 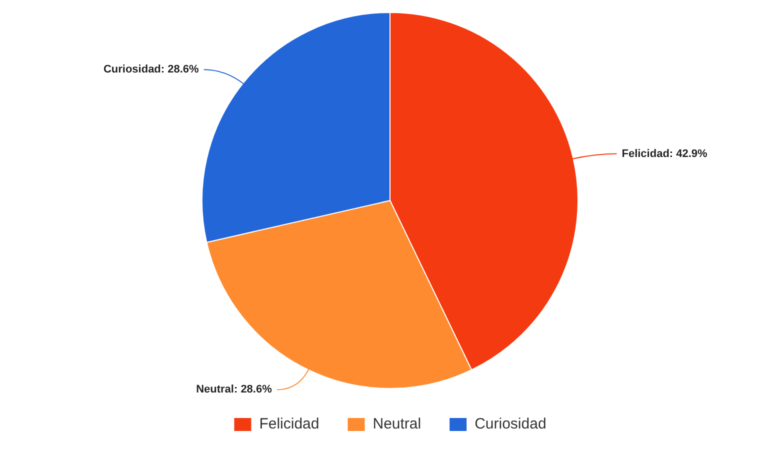 What do you see at coordinates (397, 424) in the screenshot?
I see `legend-label: Neutral` at bounding box center [397, 424].